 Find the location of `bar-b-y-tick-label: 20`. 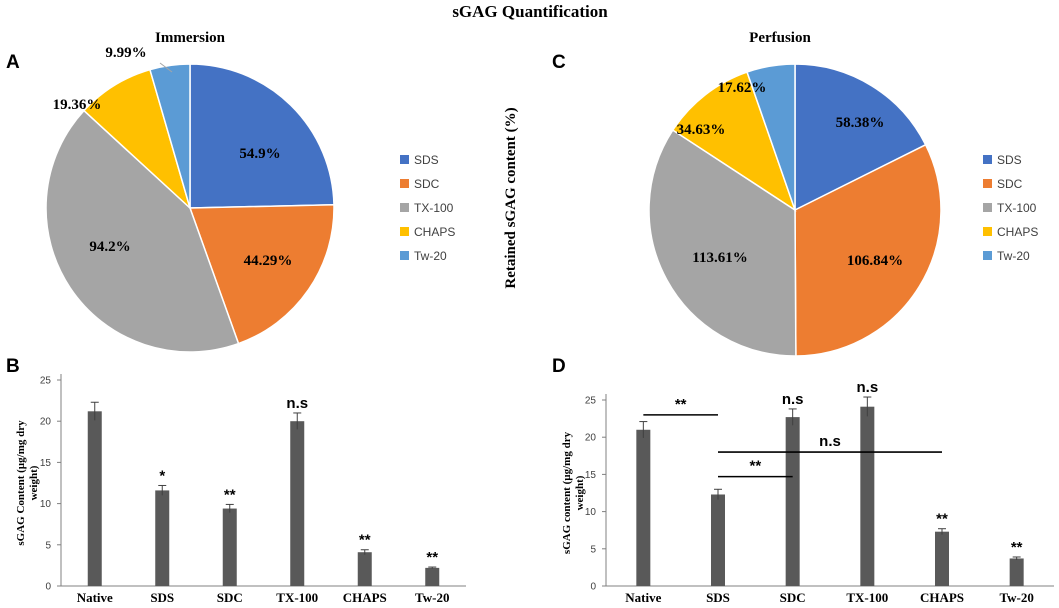

bar-b-y-tick-label: 20 is located at coordinates (46, 422).